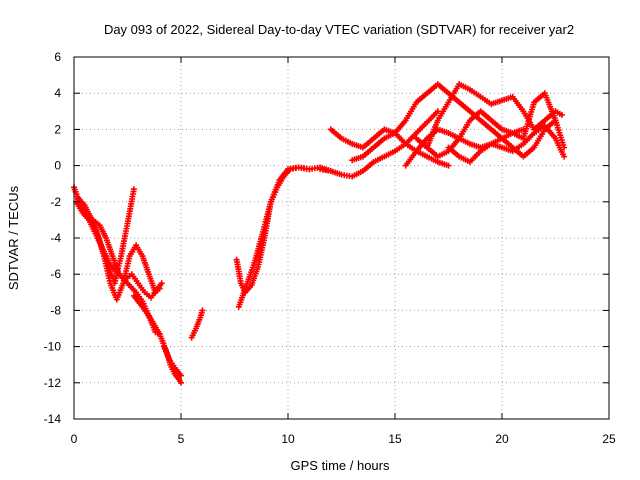 The height and width of the screenshot is (480, 640). I want to click on y-tick-label: -8, so click(55, 310).